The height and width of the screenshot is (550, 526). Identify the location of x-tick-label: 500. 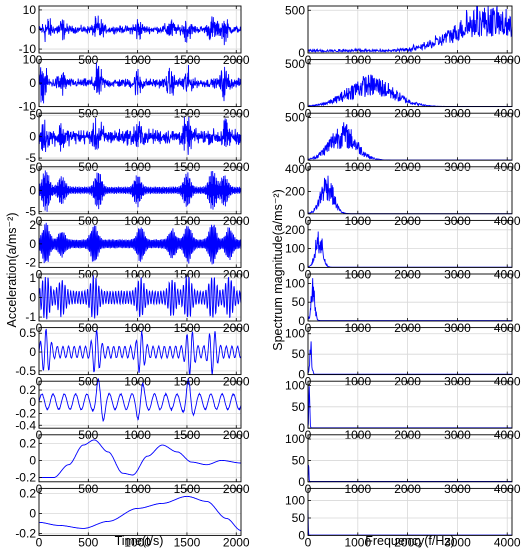
(88, 542).